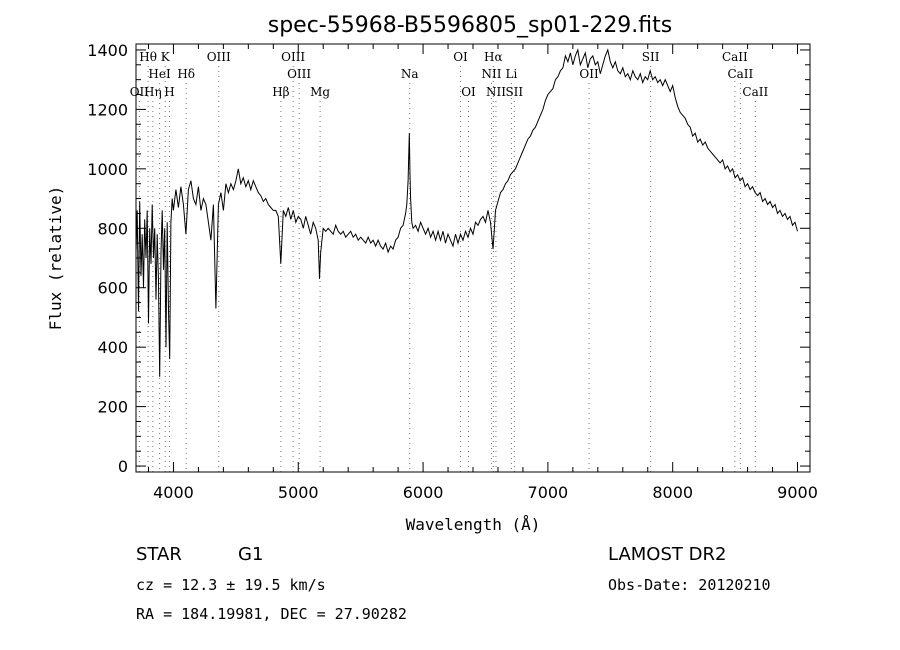  I want to click on x-tick-label-0: 4000, so click(173, 492).